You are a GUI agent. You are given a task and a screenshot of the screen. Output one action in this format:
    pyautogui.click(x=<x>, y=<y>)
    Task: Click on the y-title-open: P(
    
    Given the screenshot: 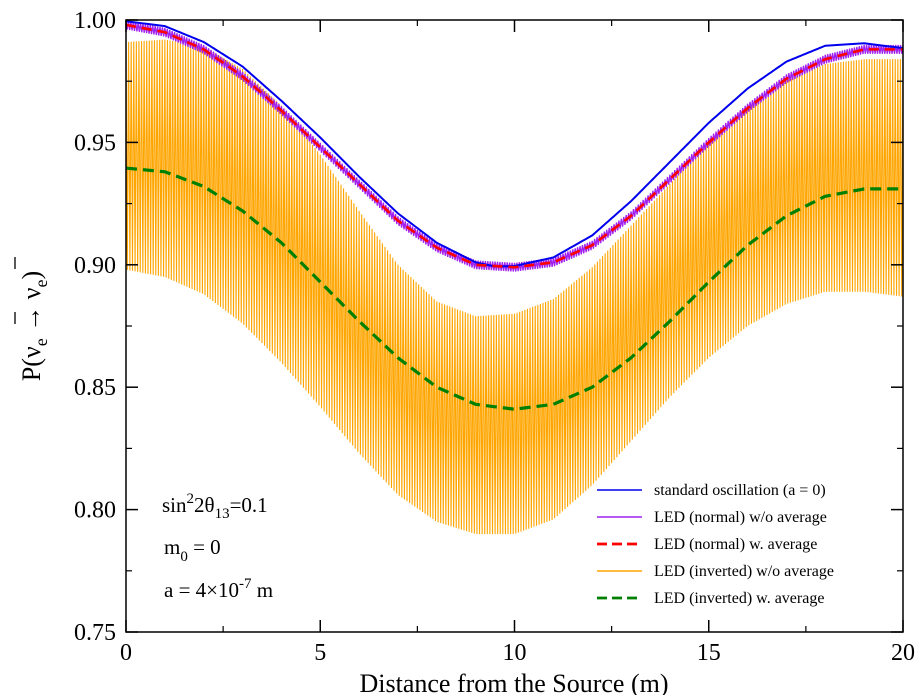 What is the action you would take?
    pyautogui.click(x=31, y=369)
    